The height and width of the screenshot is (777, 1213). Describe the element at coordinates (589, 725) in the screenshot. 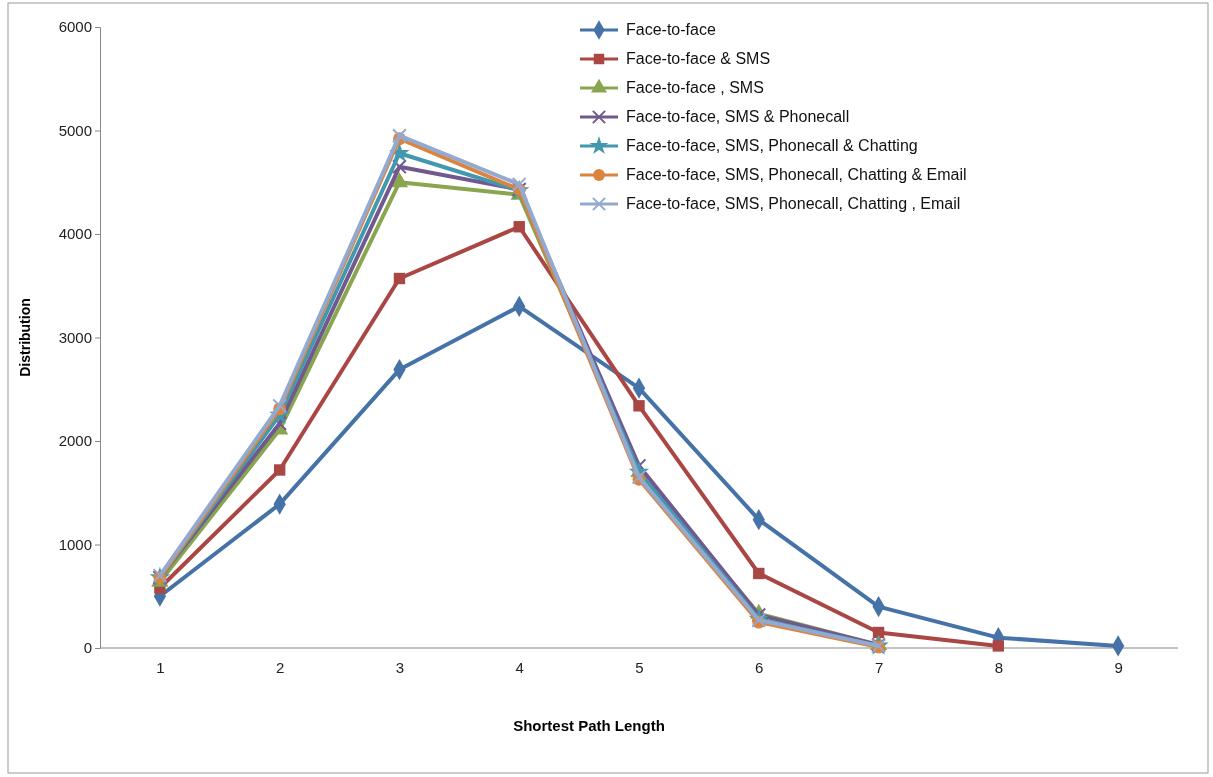

I see `x-axis-title: Shortest Path Length` at that location.